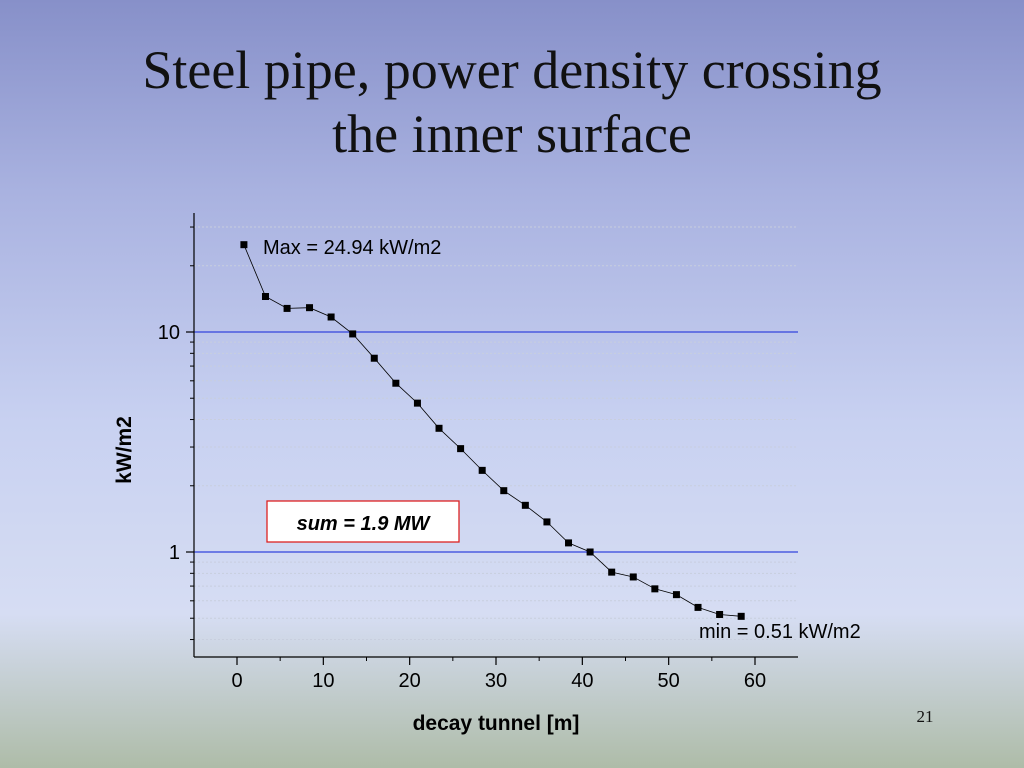 The height and width of the screenshot is (768, 1024). I want to click on x-tick-label: 0, so click(236, 681).